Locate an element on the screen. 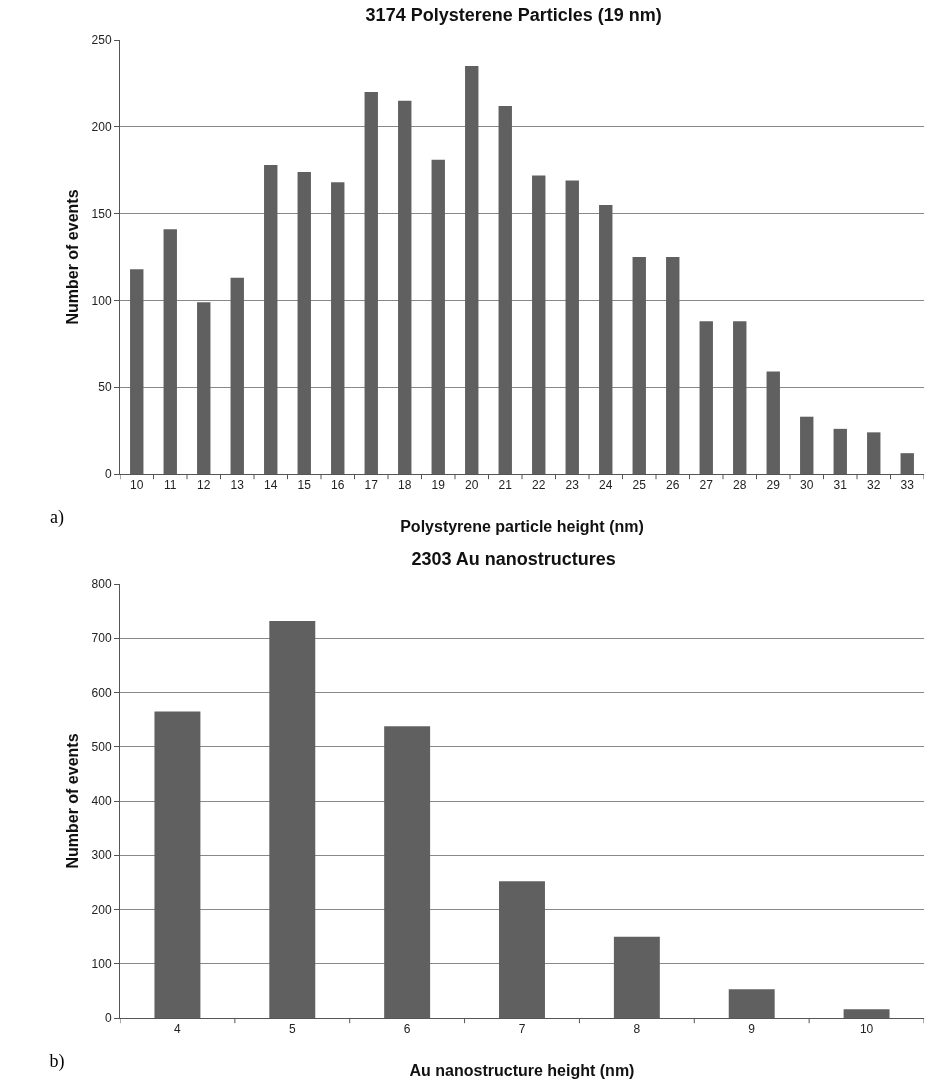 This screenshot has height=1088, width=934. x-tick-label: 15 is located at coordinates (304, 485).